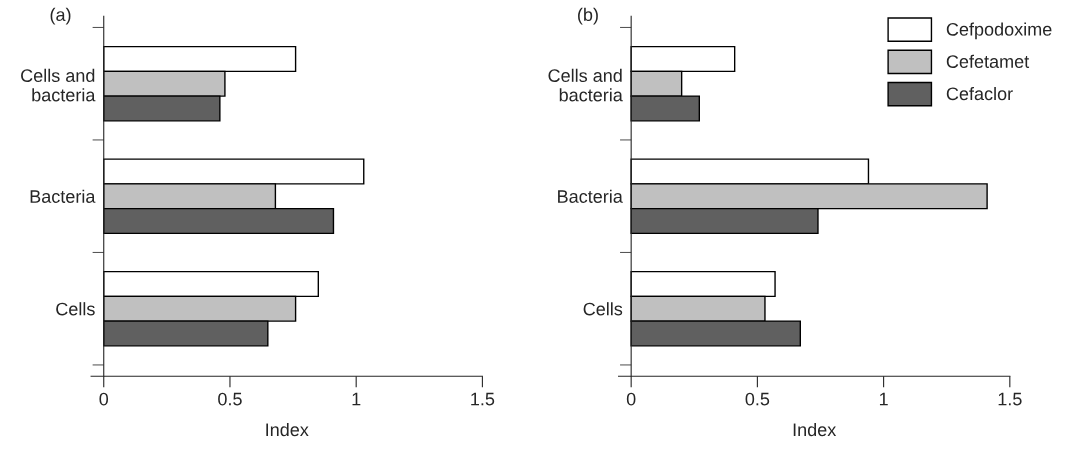  Describe the element at coordinates (999, 31) in the screenshot. I see `legend-label: Cefpodoxime` at that location.